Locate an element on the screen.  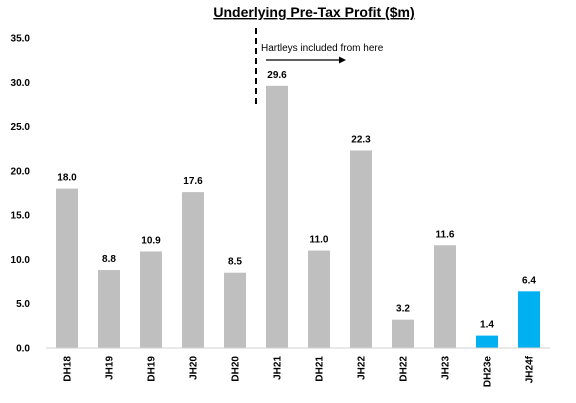
x-tick-label: DH22 is located at coordinates (404, 369).